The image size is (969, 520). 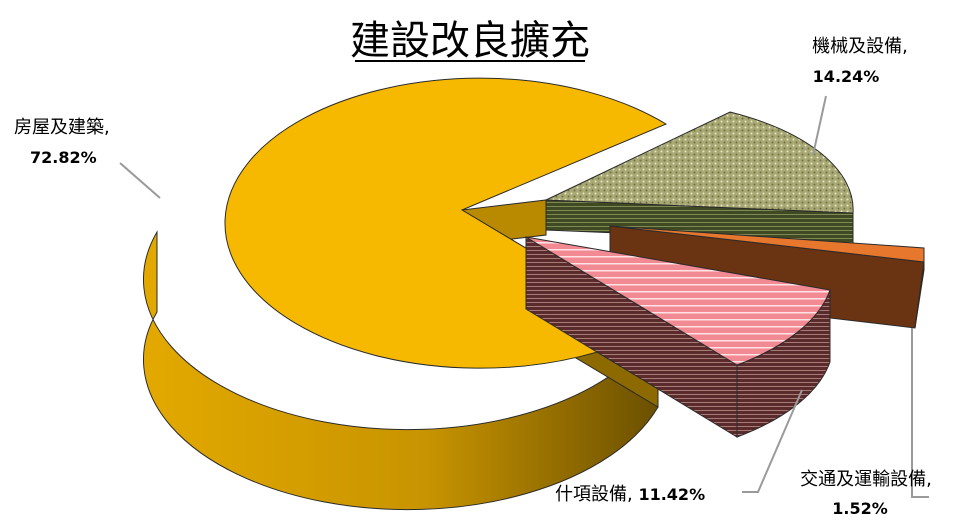 What do you see at coordinates (470, 41) in the screenshot?
I see `chart-title: 建設改良擴充` at bounding box center [470, 41].